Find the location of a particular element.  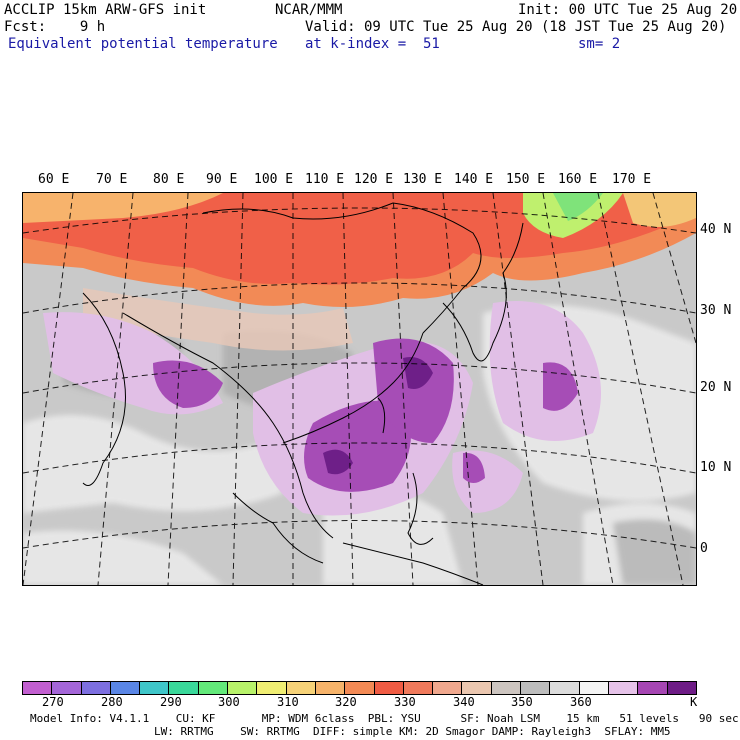

model-title: ACCLIP 15km ARW-GFS init is located at coordinates (105, 10).